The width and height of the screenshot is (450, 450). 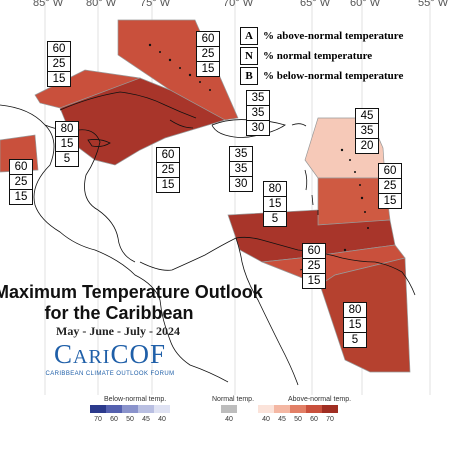 I want to click on caricof-logo: CARICOF CARIBBEAN CLIMATE OUTLOOK FORUM, so click(x=110, y=358).